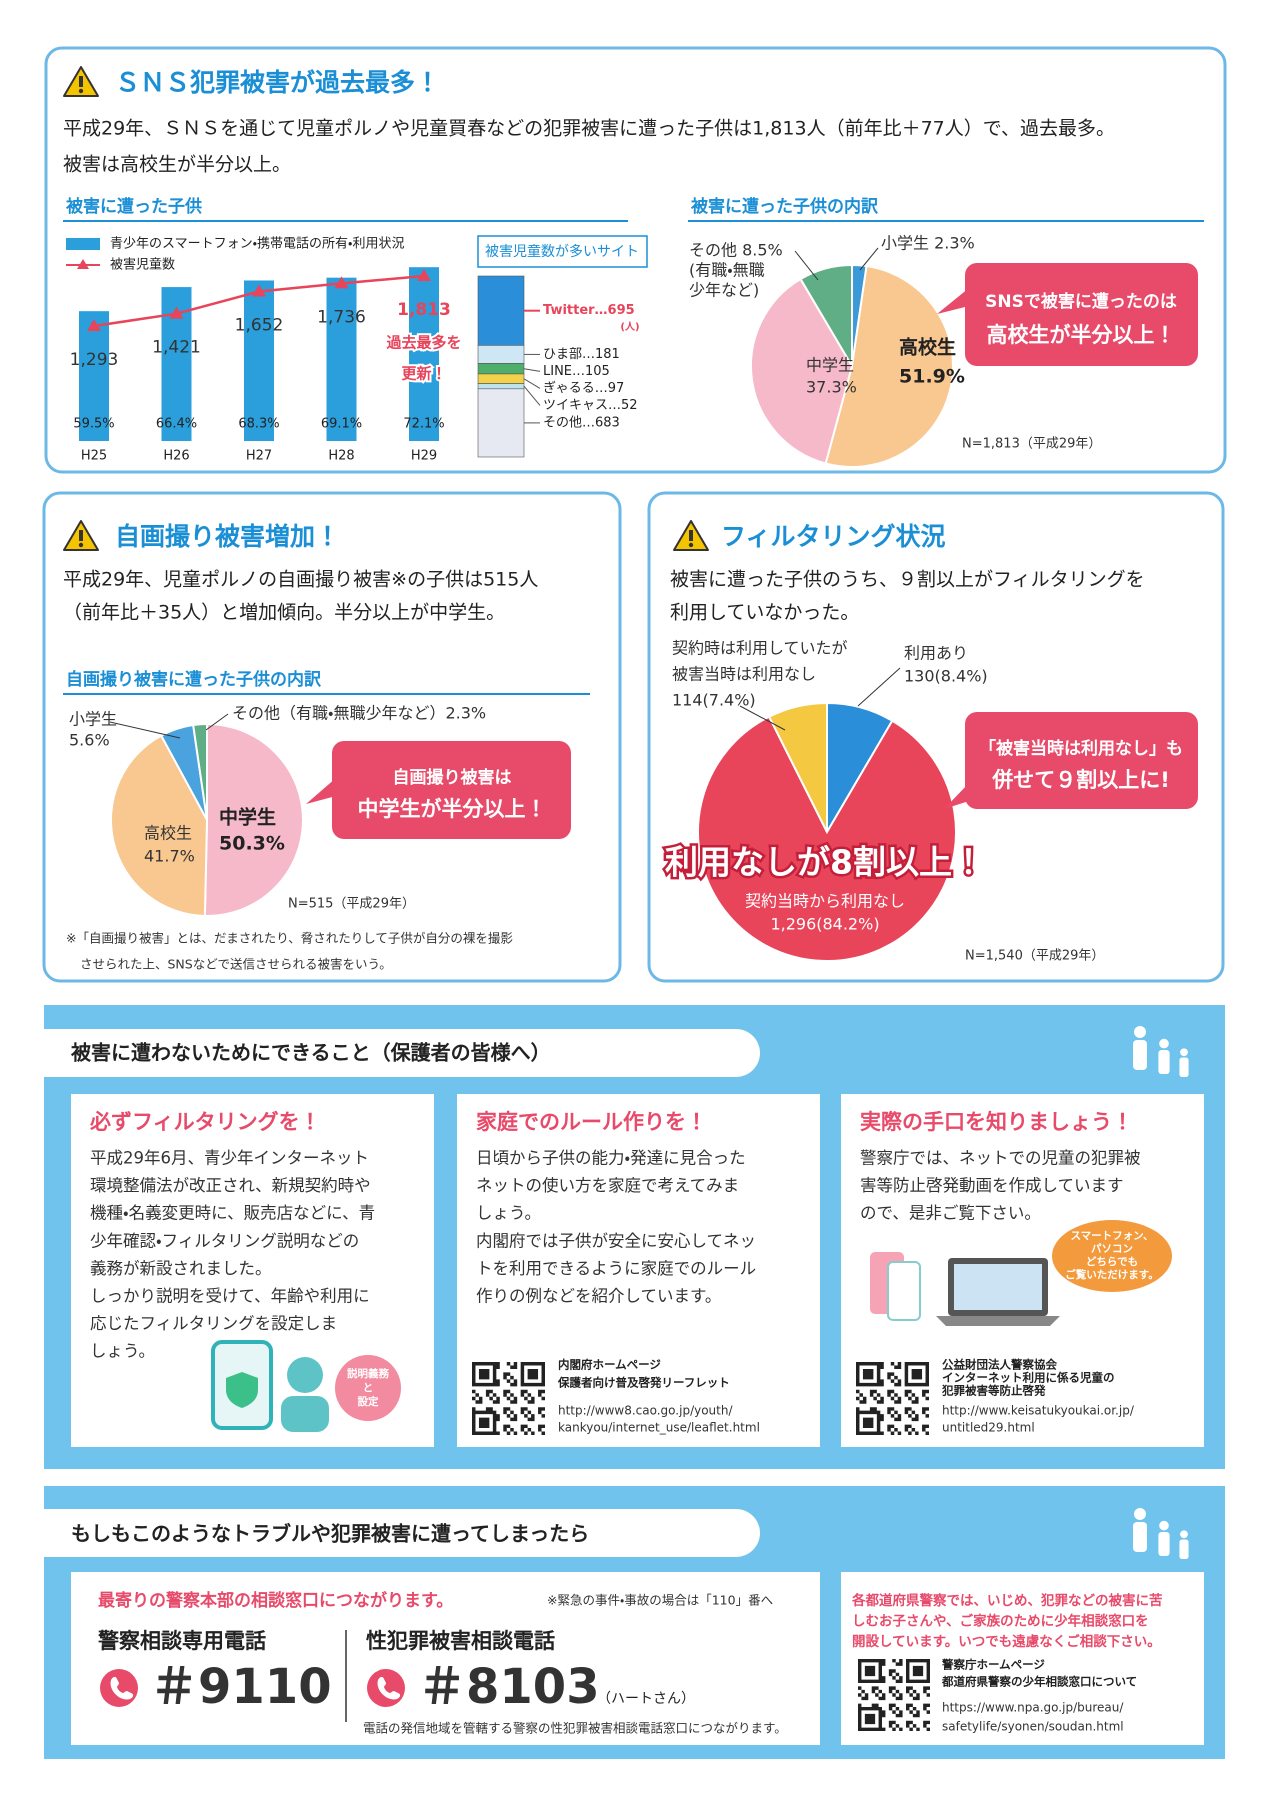 This screenshot has width=1271, height=1798. I want to click on data-label: 1,421, so click(176, 348).